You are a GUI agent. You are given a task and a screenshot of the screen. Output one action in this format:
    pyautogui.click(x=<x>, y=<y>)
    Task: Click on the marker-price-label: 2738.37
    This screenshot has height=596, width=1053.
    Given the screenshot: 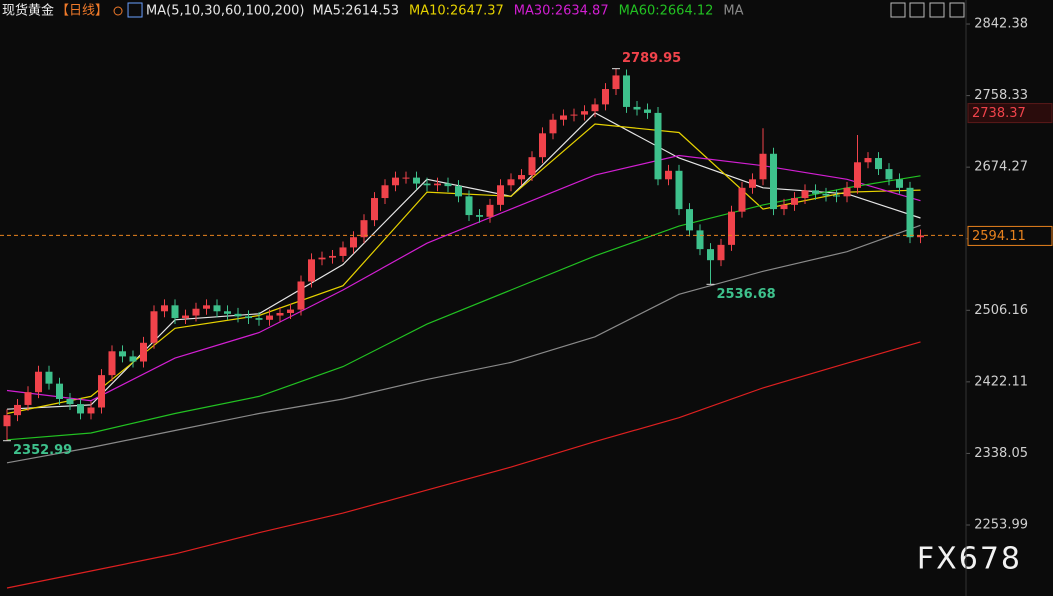 What is the action you would take?
    pyautogui.click(x=999, y=113)
    